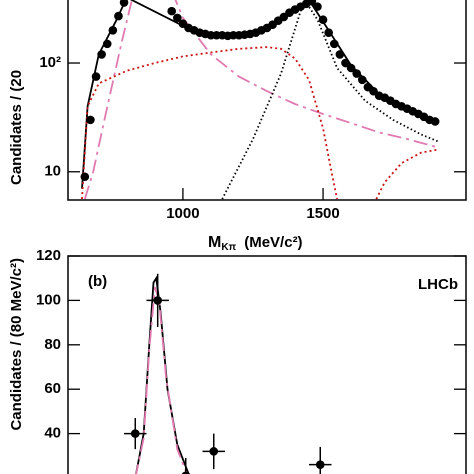 The width and height of the screenshot is (474, 474). I want to click on y-axis-label: Candidates / (80 MeV/c²), so click(16, 344).